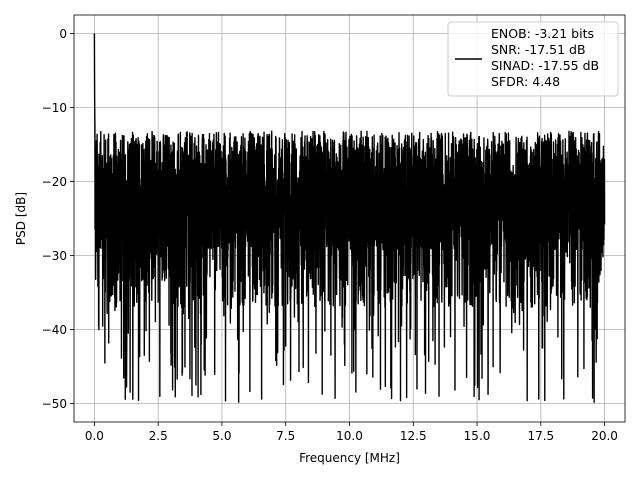  Describe the element at coordinates (477, 436) in the screenshot. I see `x-tick-label: 15.0` at that location.